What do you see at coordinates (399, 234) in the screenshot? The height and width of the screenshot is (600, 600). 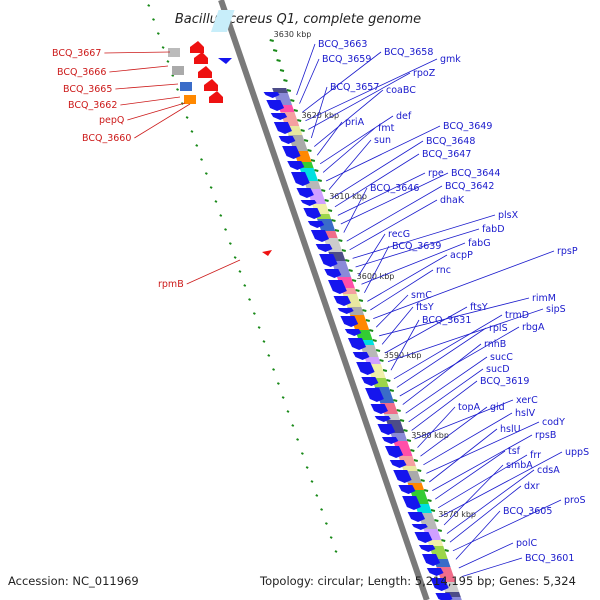 I see `gene-label: recG` at bounding box center [399, 234].